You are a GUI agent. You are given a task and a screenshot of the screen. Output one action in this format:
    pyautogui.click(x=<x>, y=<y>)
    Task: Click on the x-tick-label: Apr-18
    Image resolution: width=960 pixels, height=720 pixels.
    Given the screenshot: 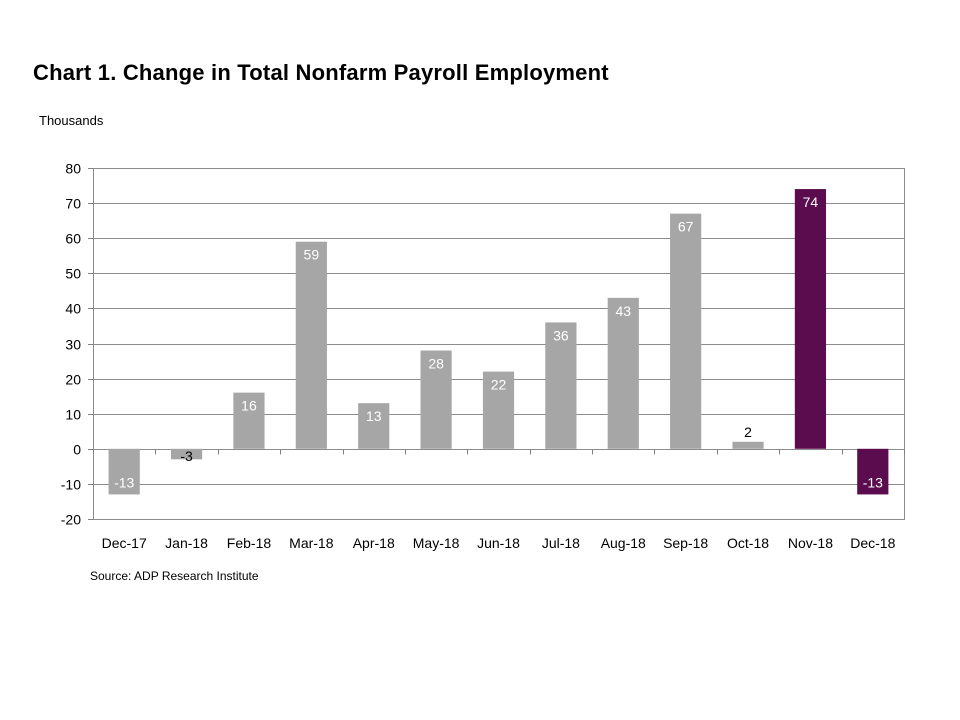 What is the action you would take?
    pyautogui.click(x=374, y=543)
    